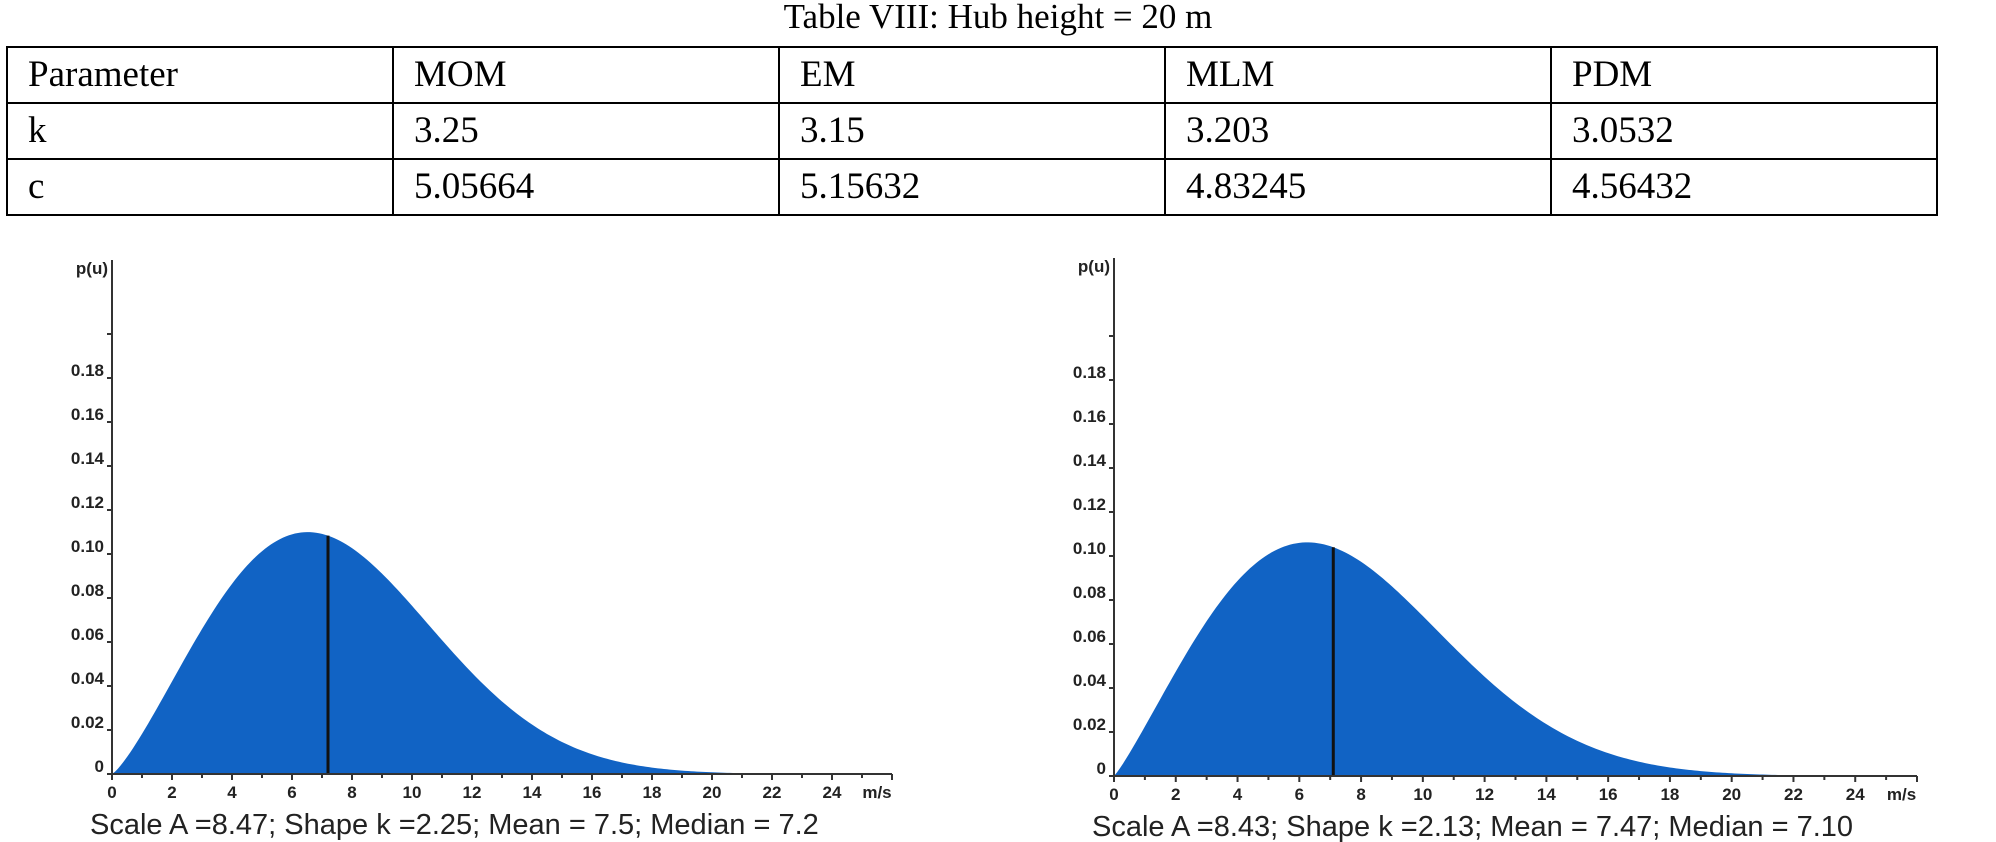  I want to click on header-cell-mlm: MLM, so click(1358, 75).